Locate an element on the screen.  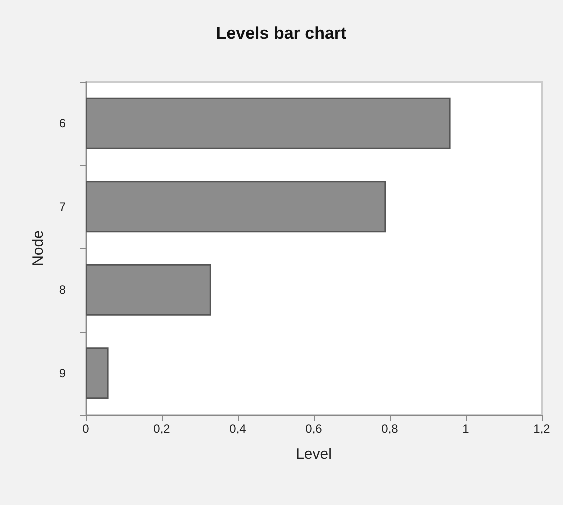
x-tick-label: 0,2 is located at coordinates (162, 429).